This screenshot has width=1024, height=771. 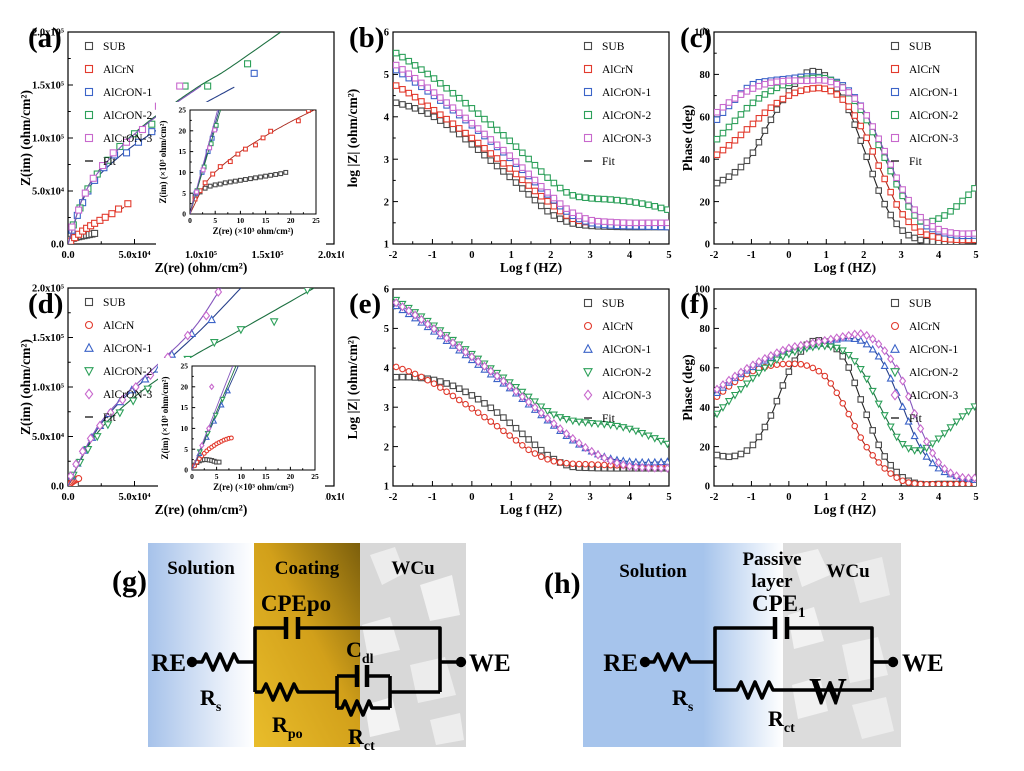 I want to click on label-we-h: WE, so click(x=923, y=663).